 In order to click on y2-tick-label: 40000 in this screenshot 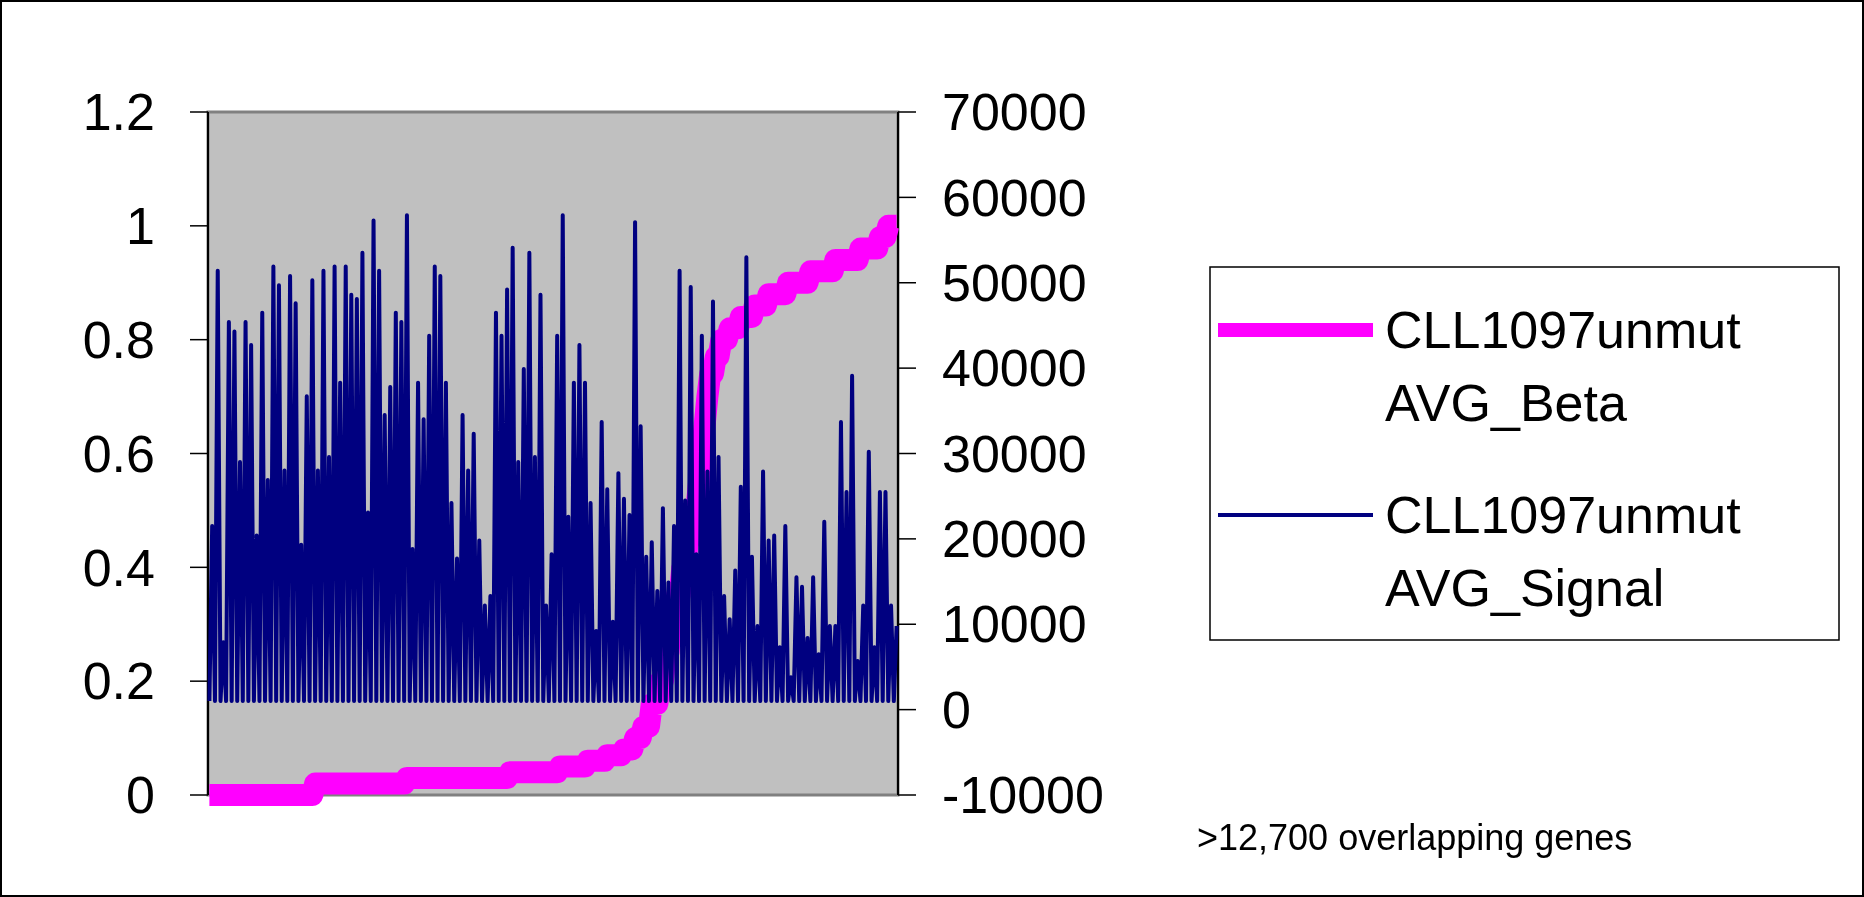, I will do `click(1014, 368)`.